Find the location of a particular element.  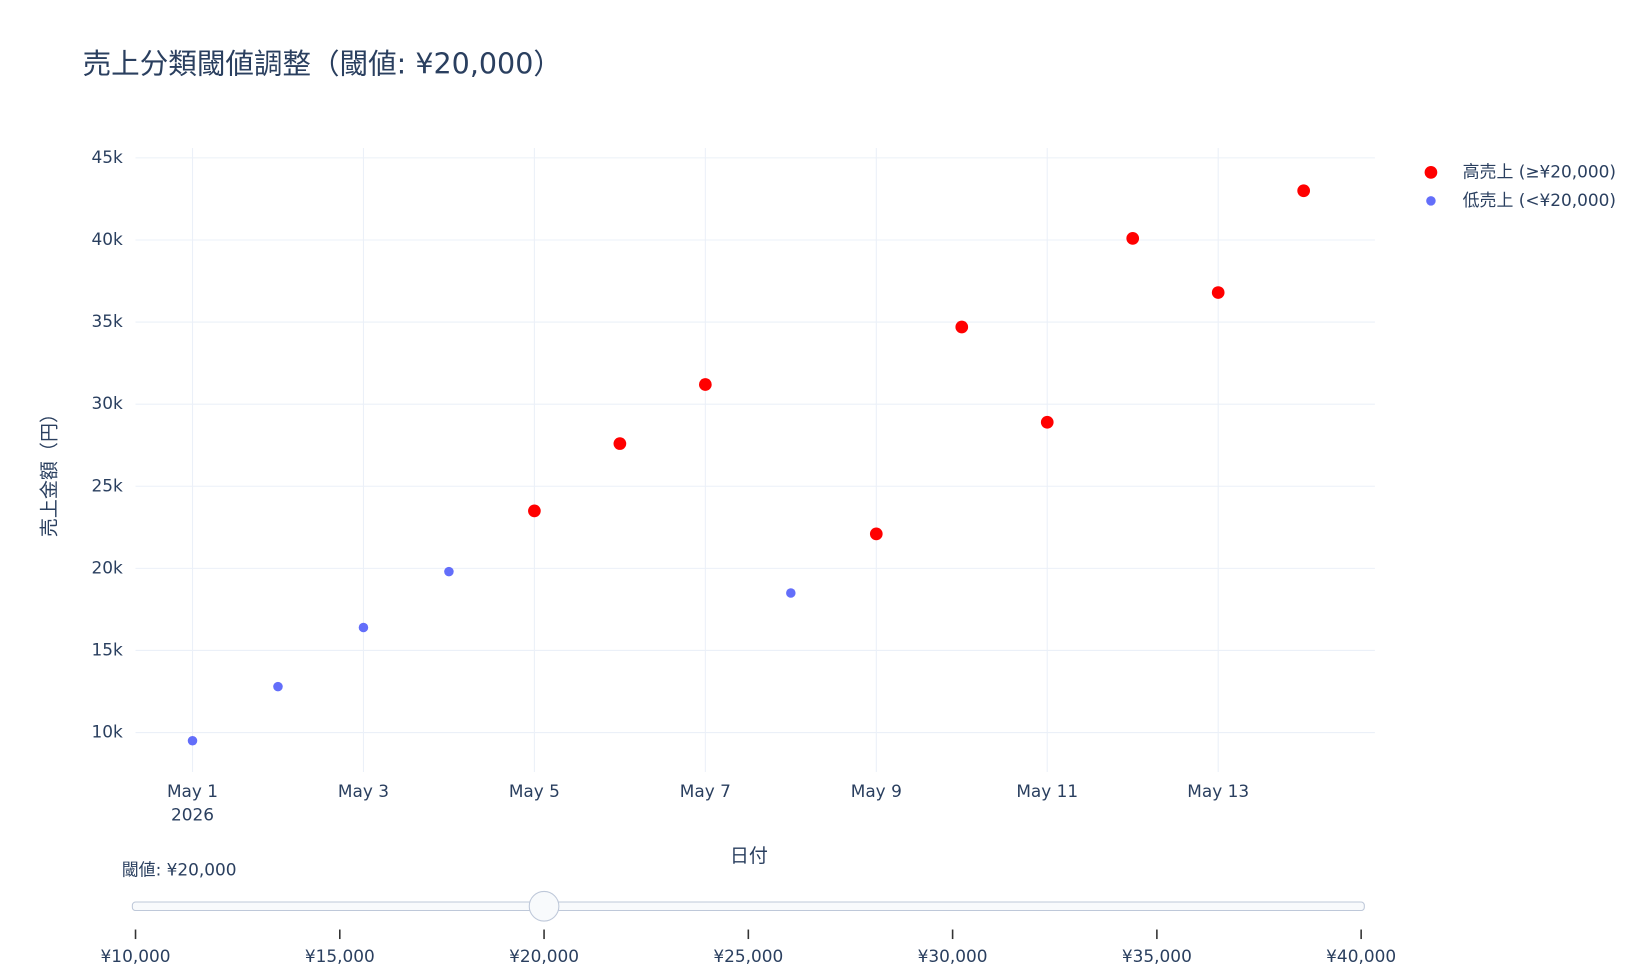

chart-title: 売上分類閾値調整（閾値: ¥20,000） is located at coordinates (322, 64).